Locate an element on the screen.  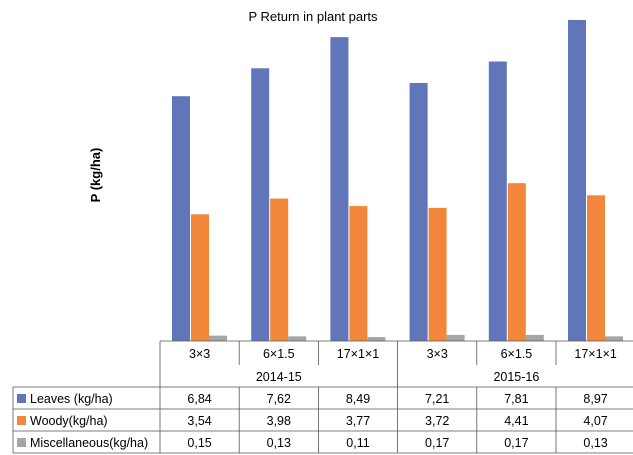
bar-s1-c3 is located at coordinates (437, 274).